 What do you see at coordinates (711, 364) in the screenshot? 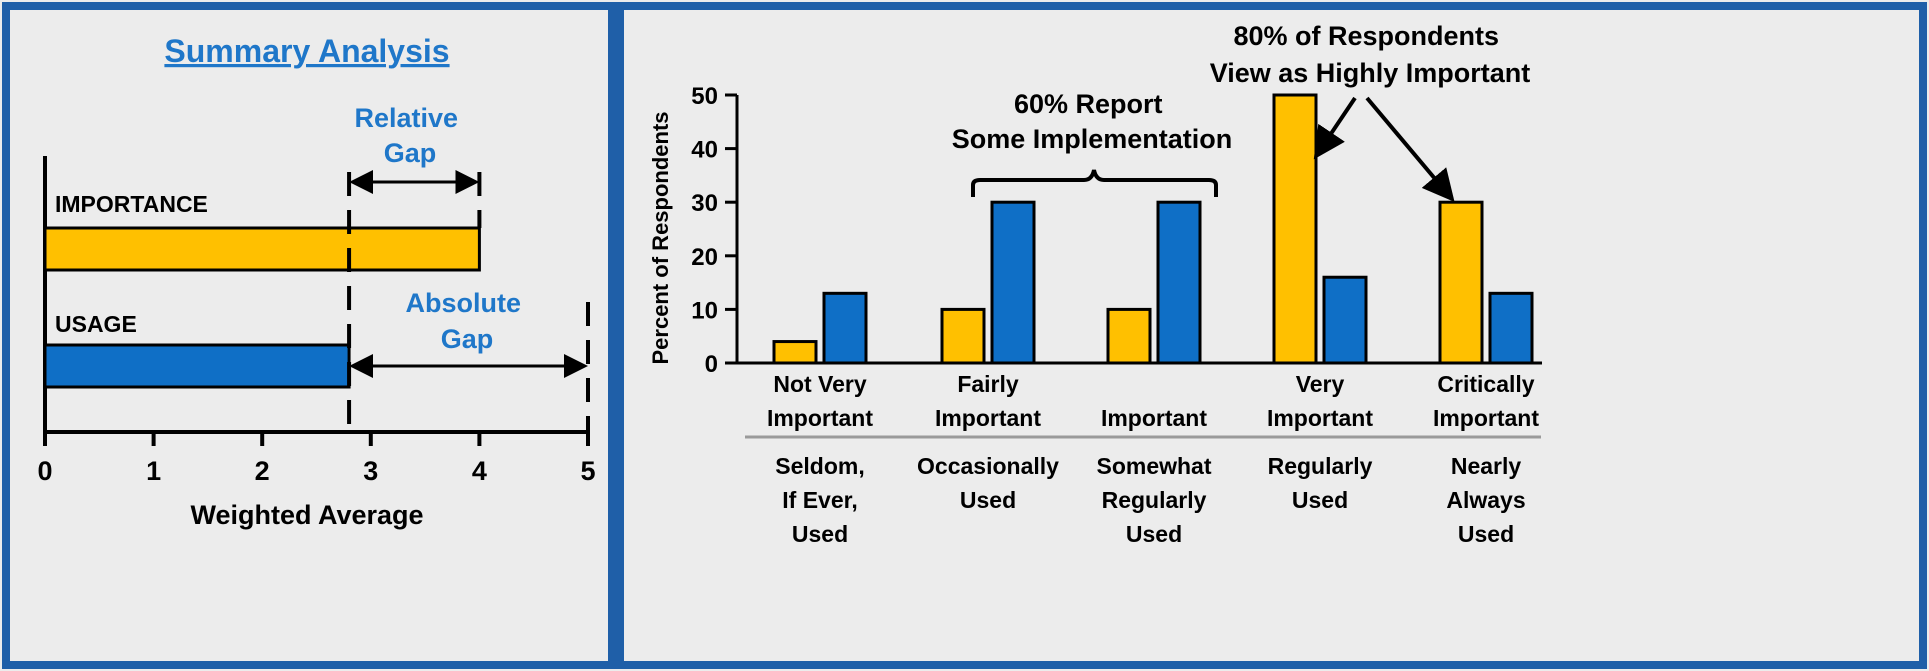
I see `right-y-tick-label: 0` at bounding box center [711, 364].